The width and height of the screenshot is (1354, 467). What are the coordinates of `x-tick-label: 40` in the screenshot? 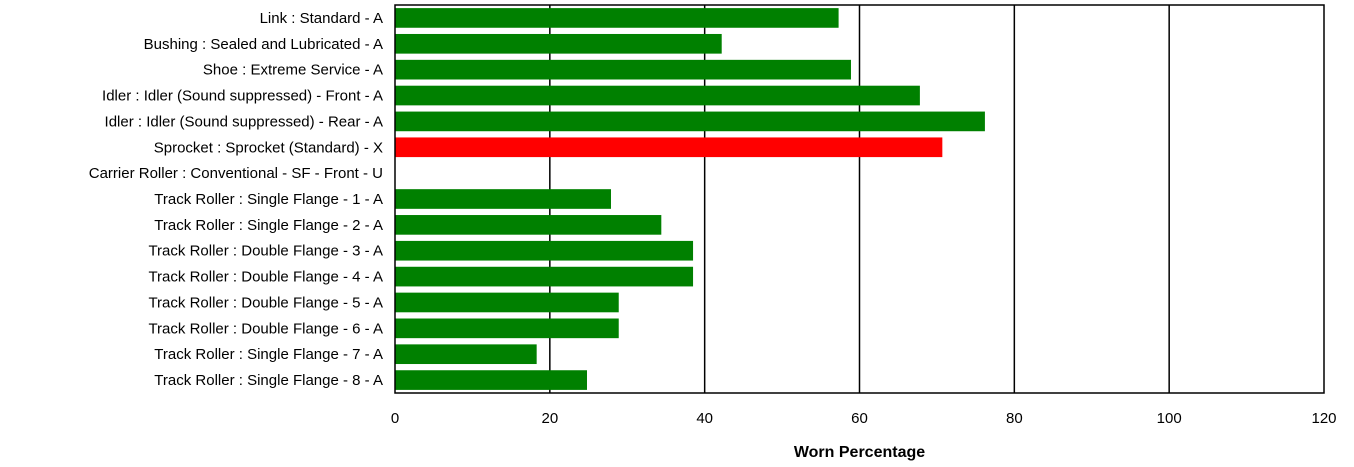 It's located at (704, 418).